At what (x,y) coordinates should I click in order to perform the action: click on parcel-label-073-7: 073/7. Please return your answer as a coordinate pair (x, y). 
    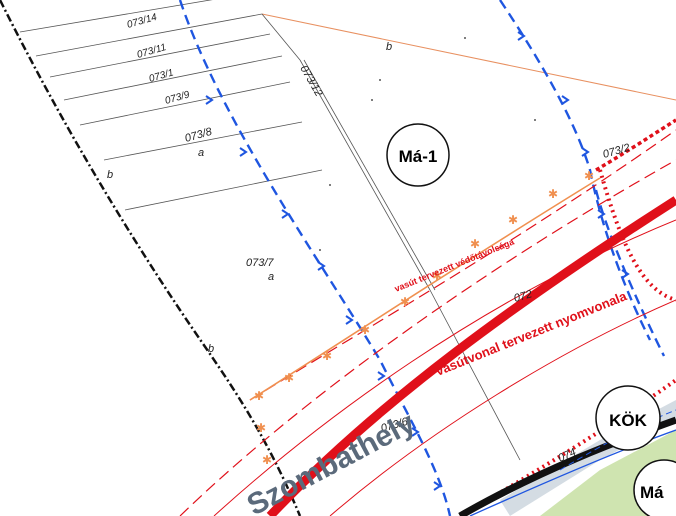
    Looking at the image, I should click on (260, 263).